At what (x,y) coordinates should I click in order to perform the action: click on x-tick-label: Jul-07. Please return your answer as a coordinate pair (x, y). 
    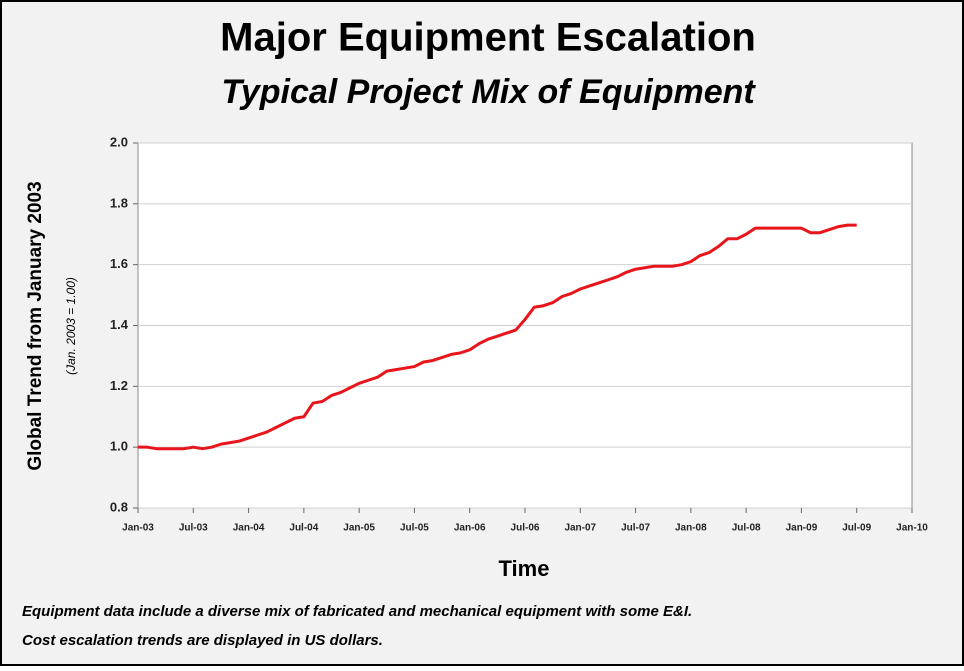
    Looking at the image, I should click on (635, 528).